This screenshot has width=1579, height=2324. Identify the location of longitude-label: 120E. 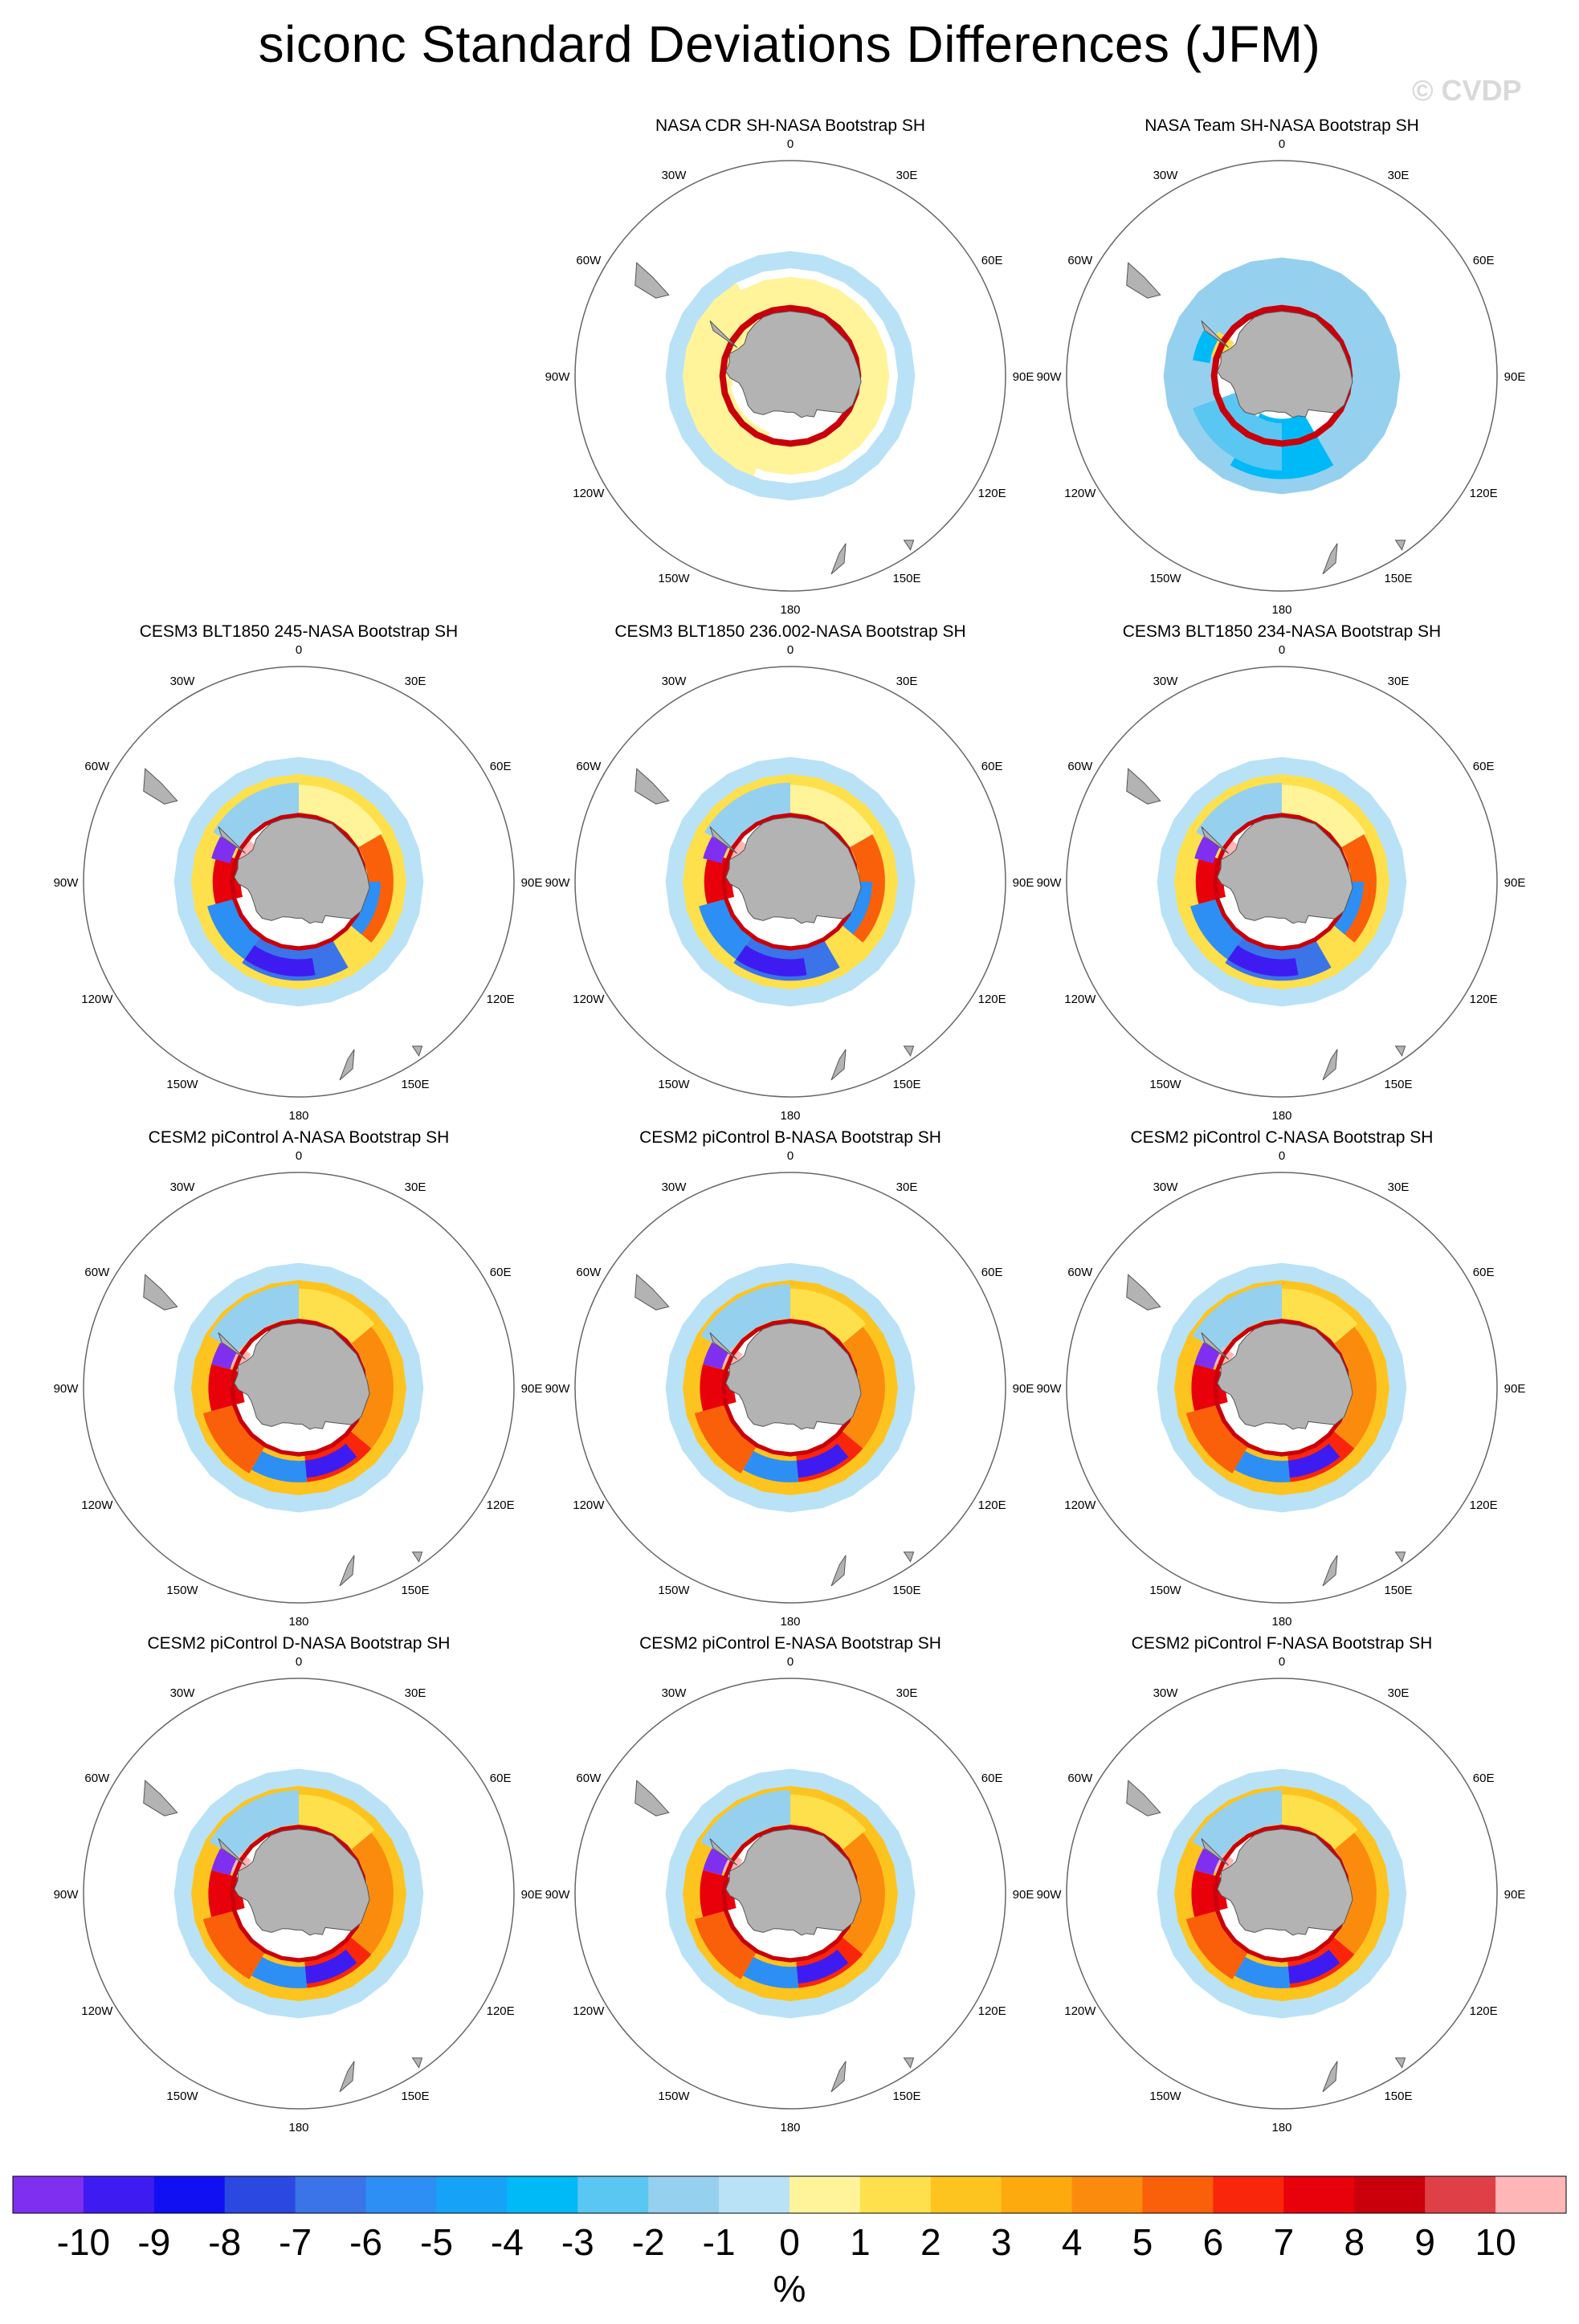
(992, 1000).